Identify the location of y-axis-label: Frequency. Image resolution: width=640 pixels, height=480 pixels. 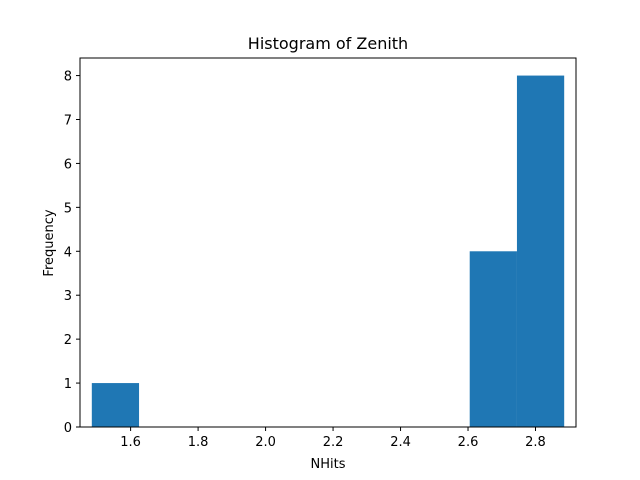
(49, 242).